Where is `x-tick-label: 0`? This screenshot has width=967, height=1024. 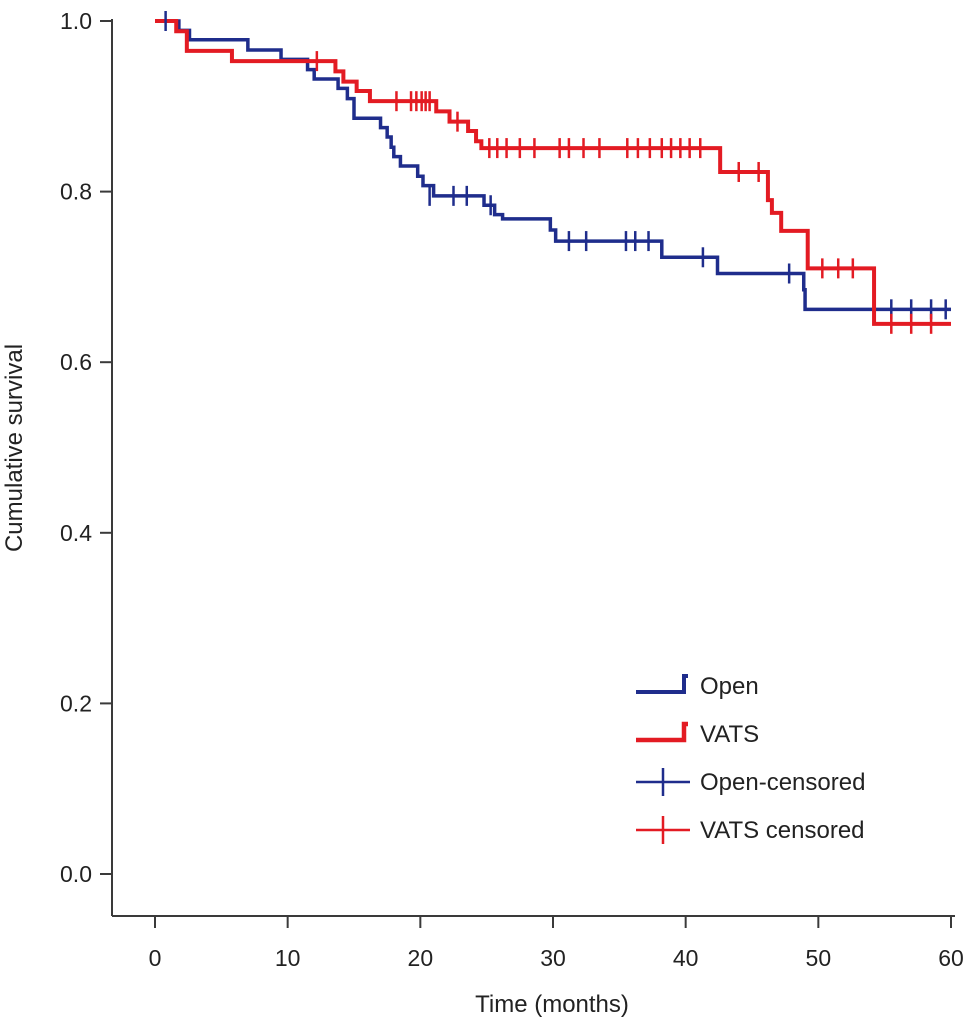 x-tick-label: 0 is located at coordinates (155, 958).